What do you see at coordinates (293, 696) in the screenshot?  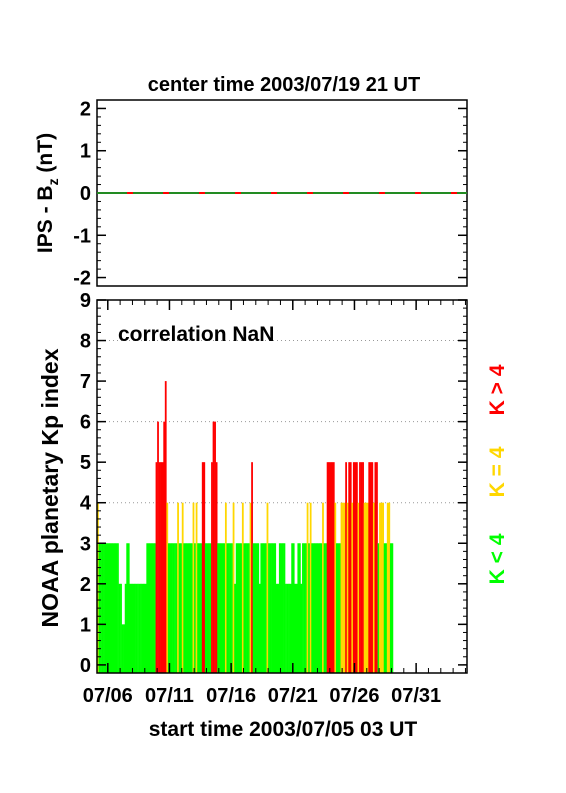 I see `kp-x-tick-label: 07/21` at bounding box center [293, 696].